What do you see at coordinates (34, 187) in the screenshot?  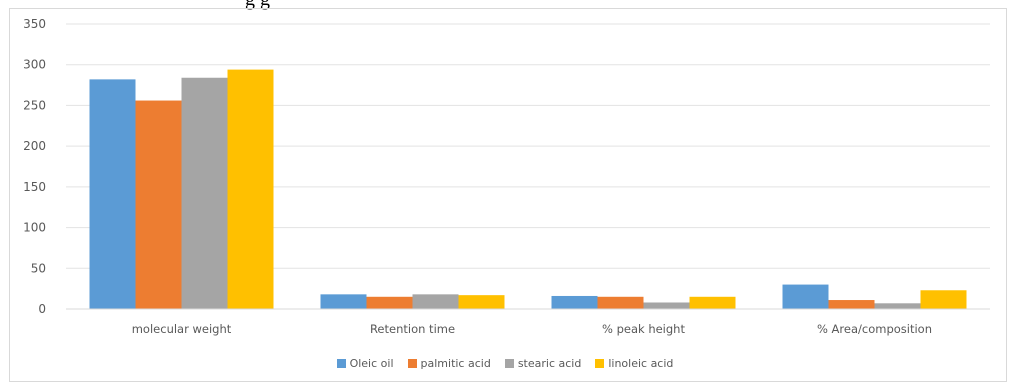 I see `y-tick-label: 150` at bounding box center [34, 187].